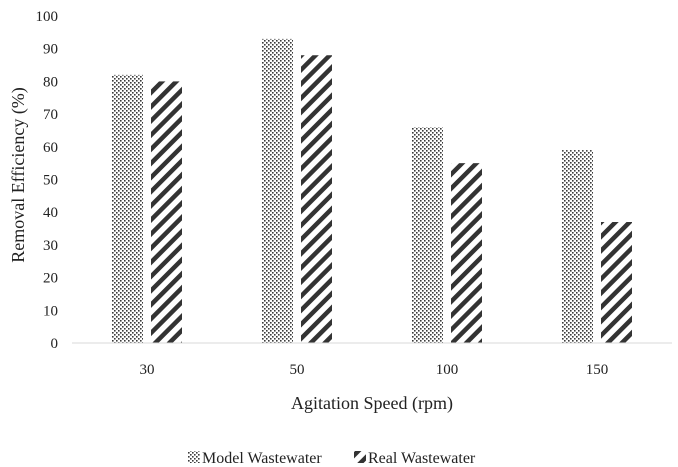 Image resolution: width=678 pixels, height=467 pixels. I want to click on x-tick-label: 150, so click(597, 370).